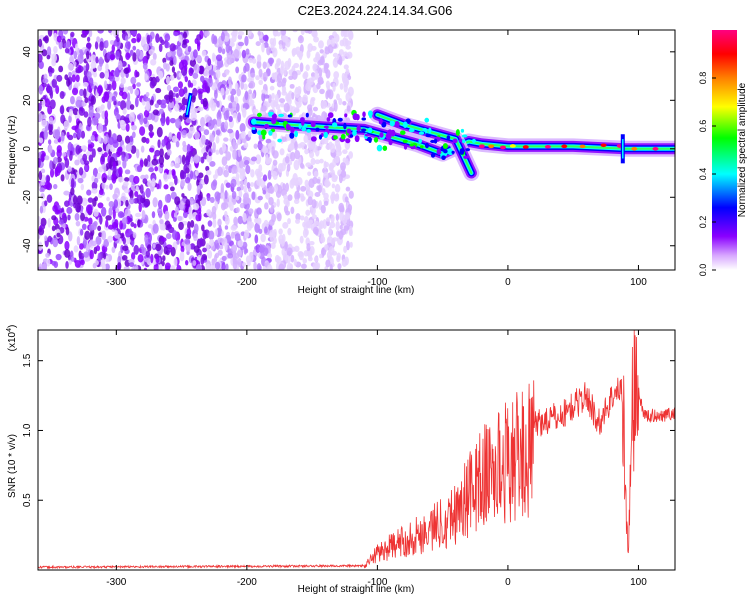  What do you see at coordinates (356, 290) in the screenshot?
I see `spectrogram-x-label: Height of straight line (km)` at bounding box center [356, 290].